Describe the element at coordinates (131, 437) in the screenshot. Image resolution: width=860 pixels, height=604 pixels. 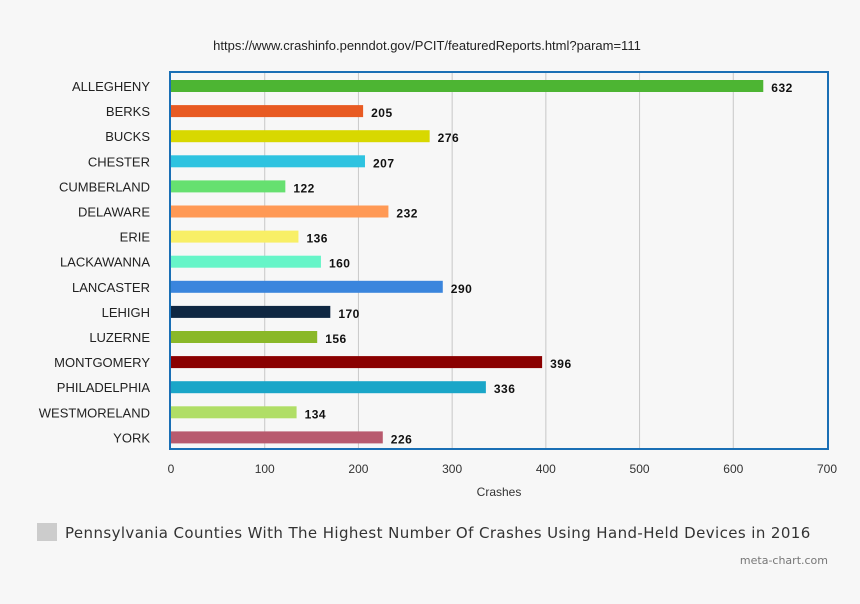
I see `category-label: YORK` at that location.